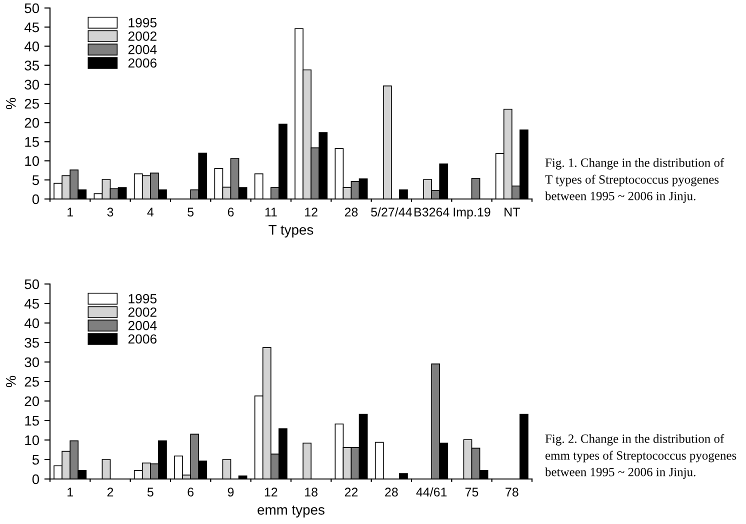 This screenshot has width=746, height=524. What do you see at coordinates (634, 180) in the screenshot?
I see `caption: Fig. 1. Change in the distribution of T types of Streptococcus pyogenes between 1995 ~ 2006 in Jinju.` at bounding box center [634, 180].